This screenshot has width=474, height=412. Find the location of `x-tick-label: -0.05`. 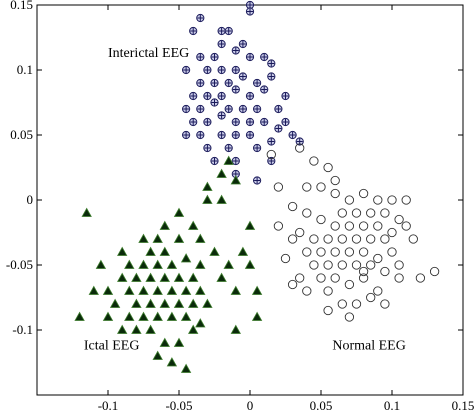

x-tick-label: -0.05 is located at coordinates (178, 405).